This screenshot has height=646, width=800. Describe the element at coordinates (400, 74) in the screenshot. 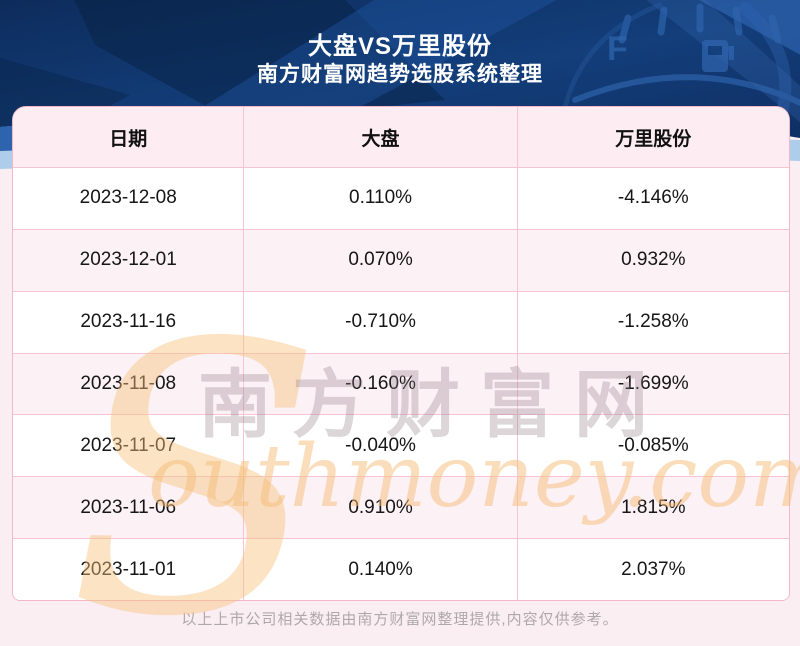

I see `page-subtitle: 南方财富网趋势选股系统整理` at that location.